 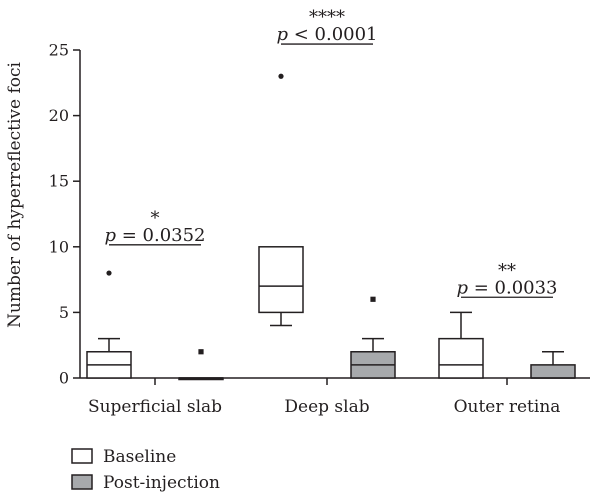 What do you see at coordinates (333, 34) in the screenshot?
I see `p-value: < 0.0001` at bounding box center [333, 34].